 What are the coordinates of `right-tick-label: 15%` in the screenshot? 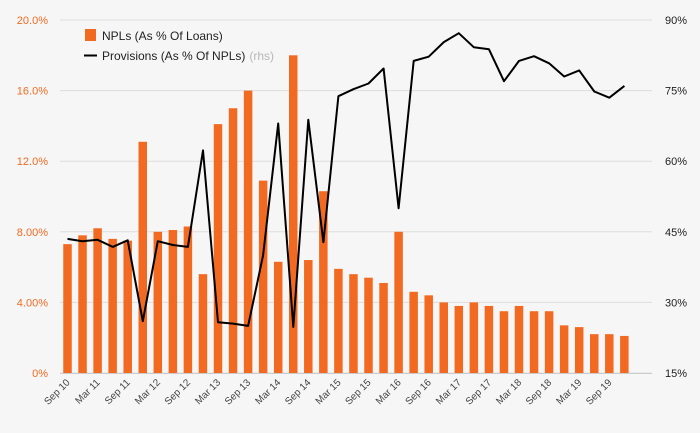 It's located at (676, 374).